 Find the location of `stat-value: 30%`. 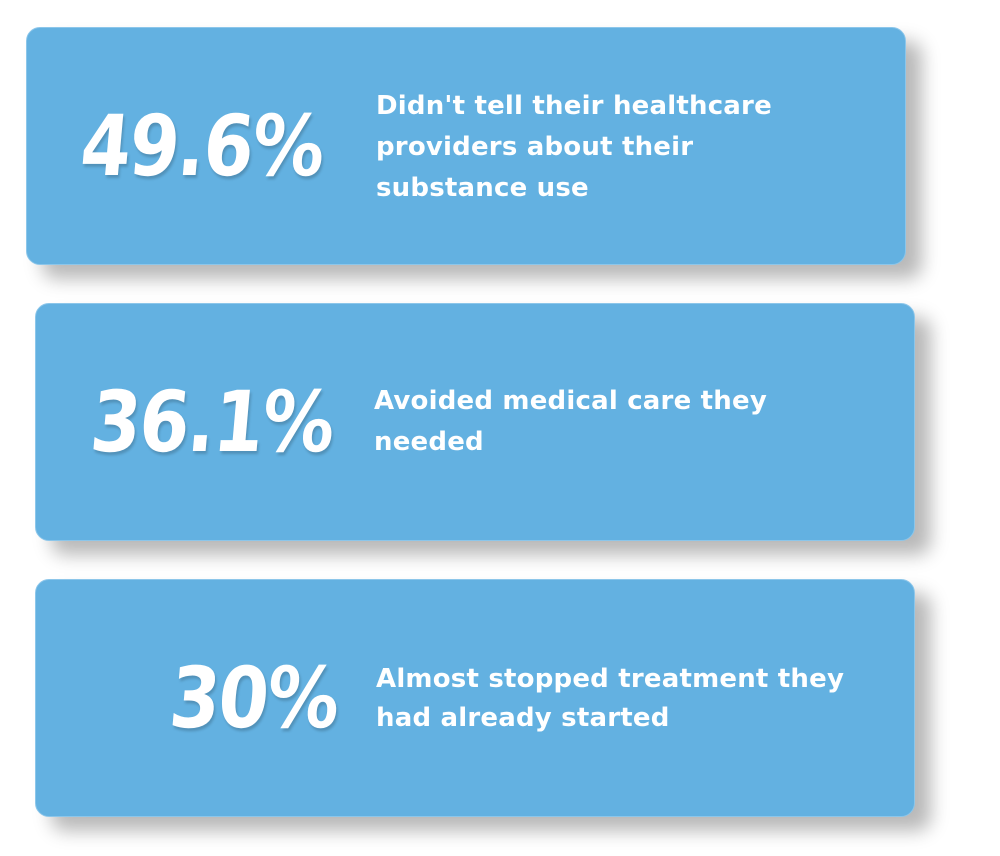

stat-value: 30% is located at coordinates (254, 698).